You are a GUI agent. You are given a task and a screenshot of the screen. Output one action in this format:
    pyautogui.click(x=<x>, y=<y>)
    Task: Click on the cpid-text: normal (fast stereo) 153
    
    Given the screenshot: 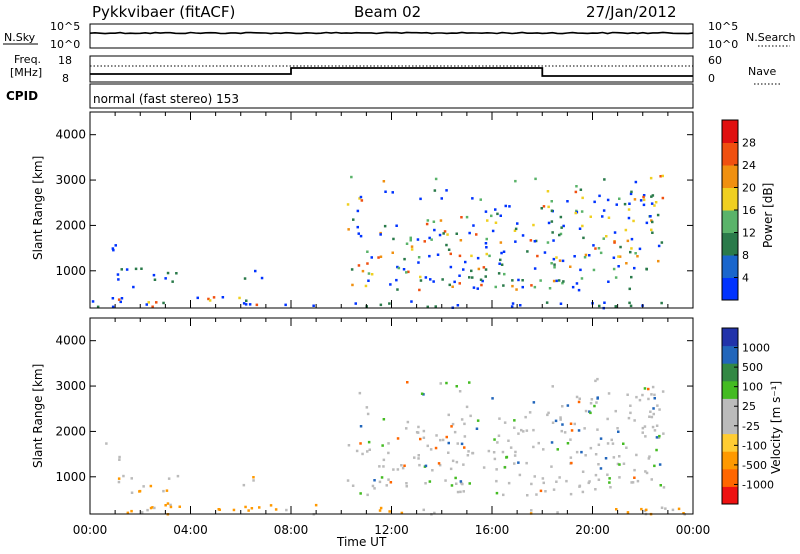 What is the action you would take?
    pyautogui.click(x=166, y=99)
    